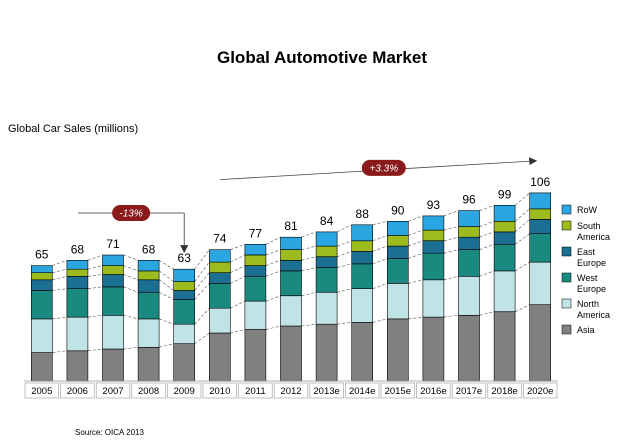 The height and width of the screenshot is (447, 638). Describe the element at coordinates (131, 268) in the screenshot. I see `connector-south-america-2007` at that location.